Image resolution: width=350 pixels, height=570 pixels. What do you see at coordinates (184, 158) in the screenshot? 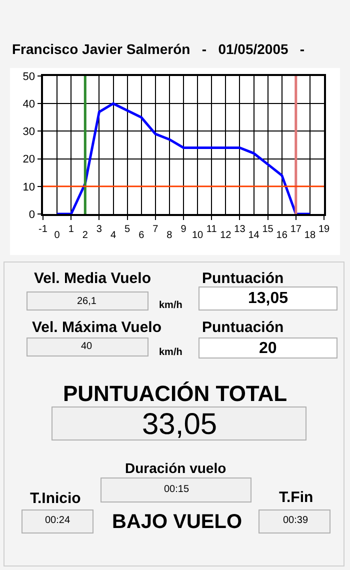
I see `line-series` at bounding box center [184, 158].